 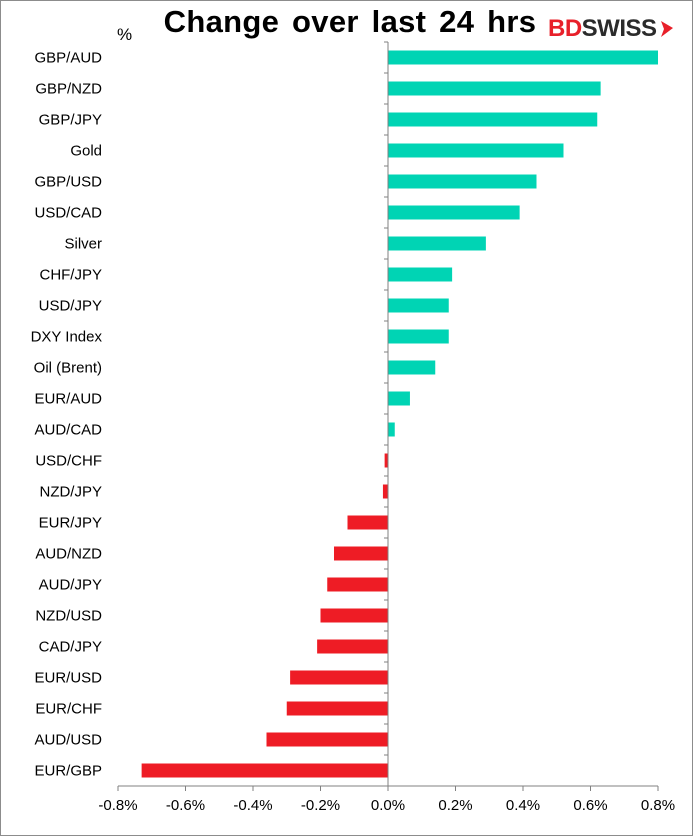 What do you see at coordinates (320, 805) in the screenshot?
I see `x-tick-label: -0.2%` at bounding box center [320, 805].